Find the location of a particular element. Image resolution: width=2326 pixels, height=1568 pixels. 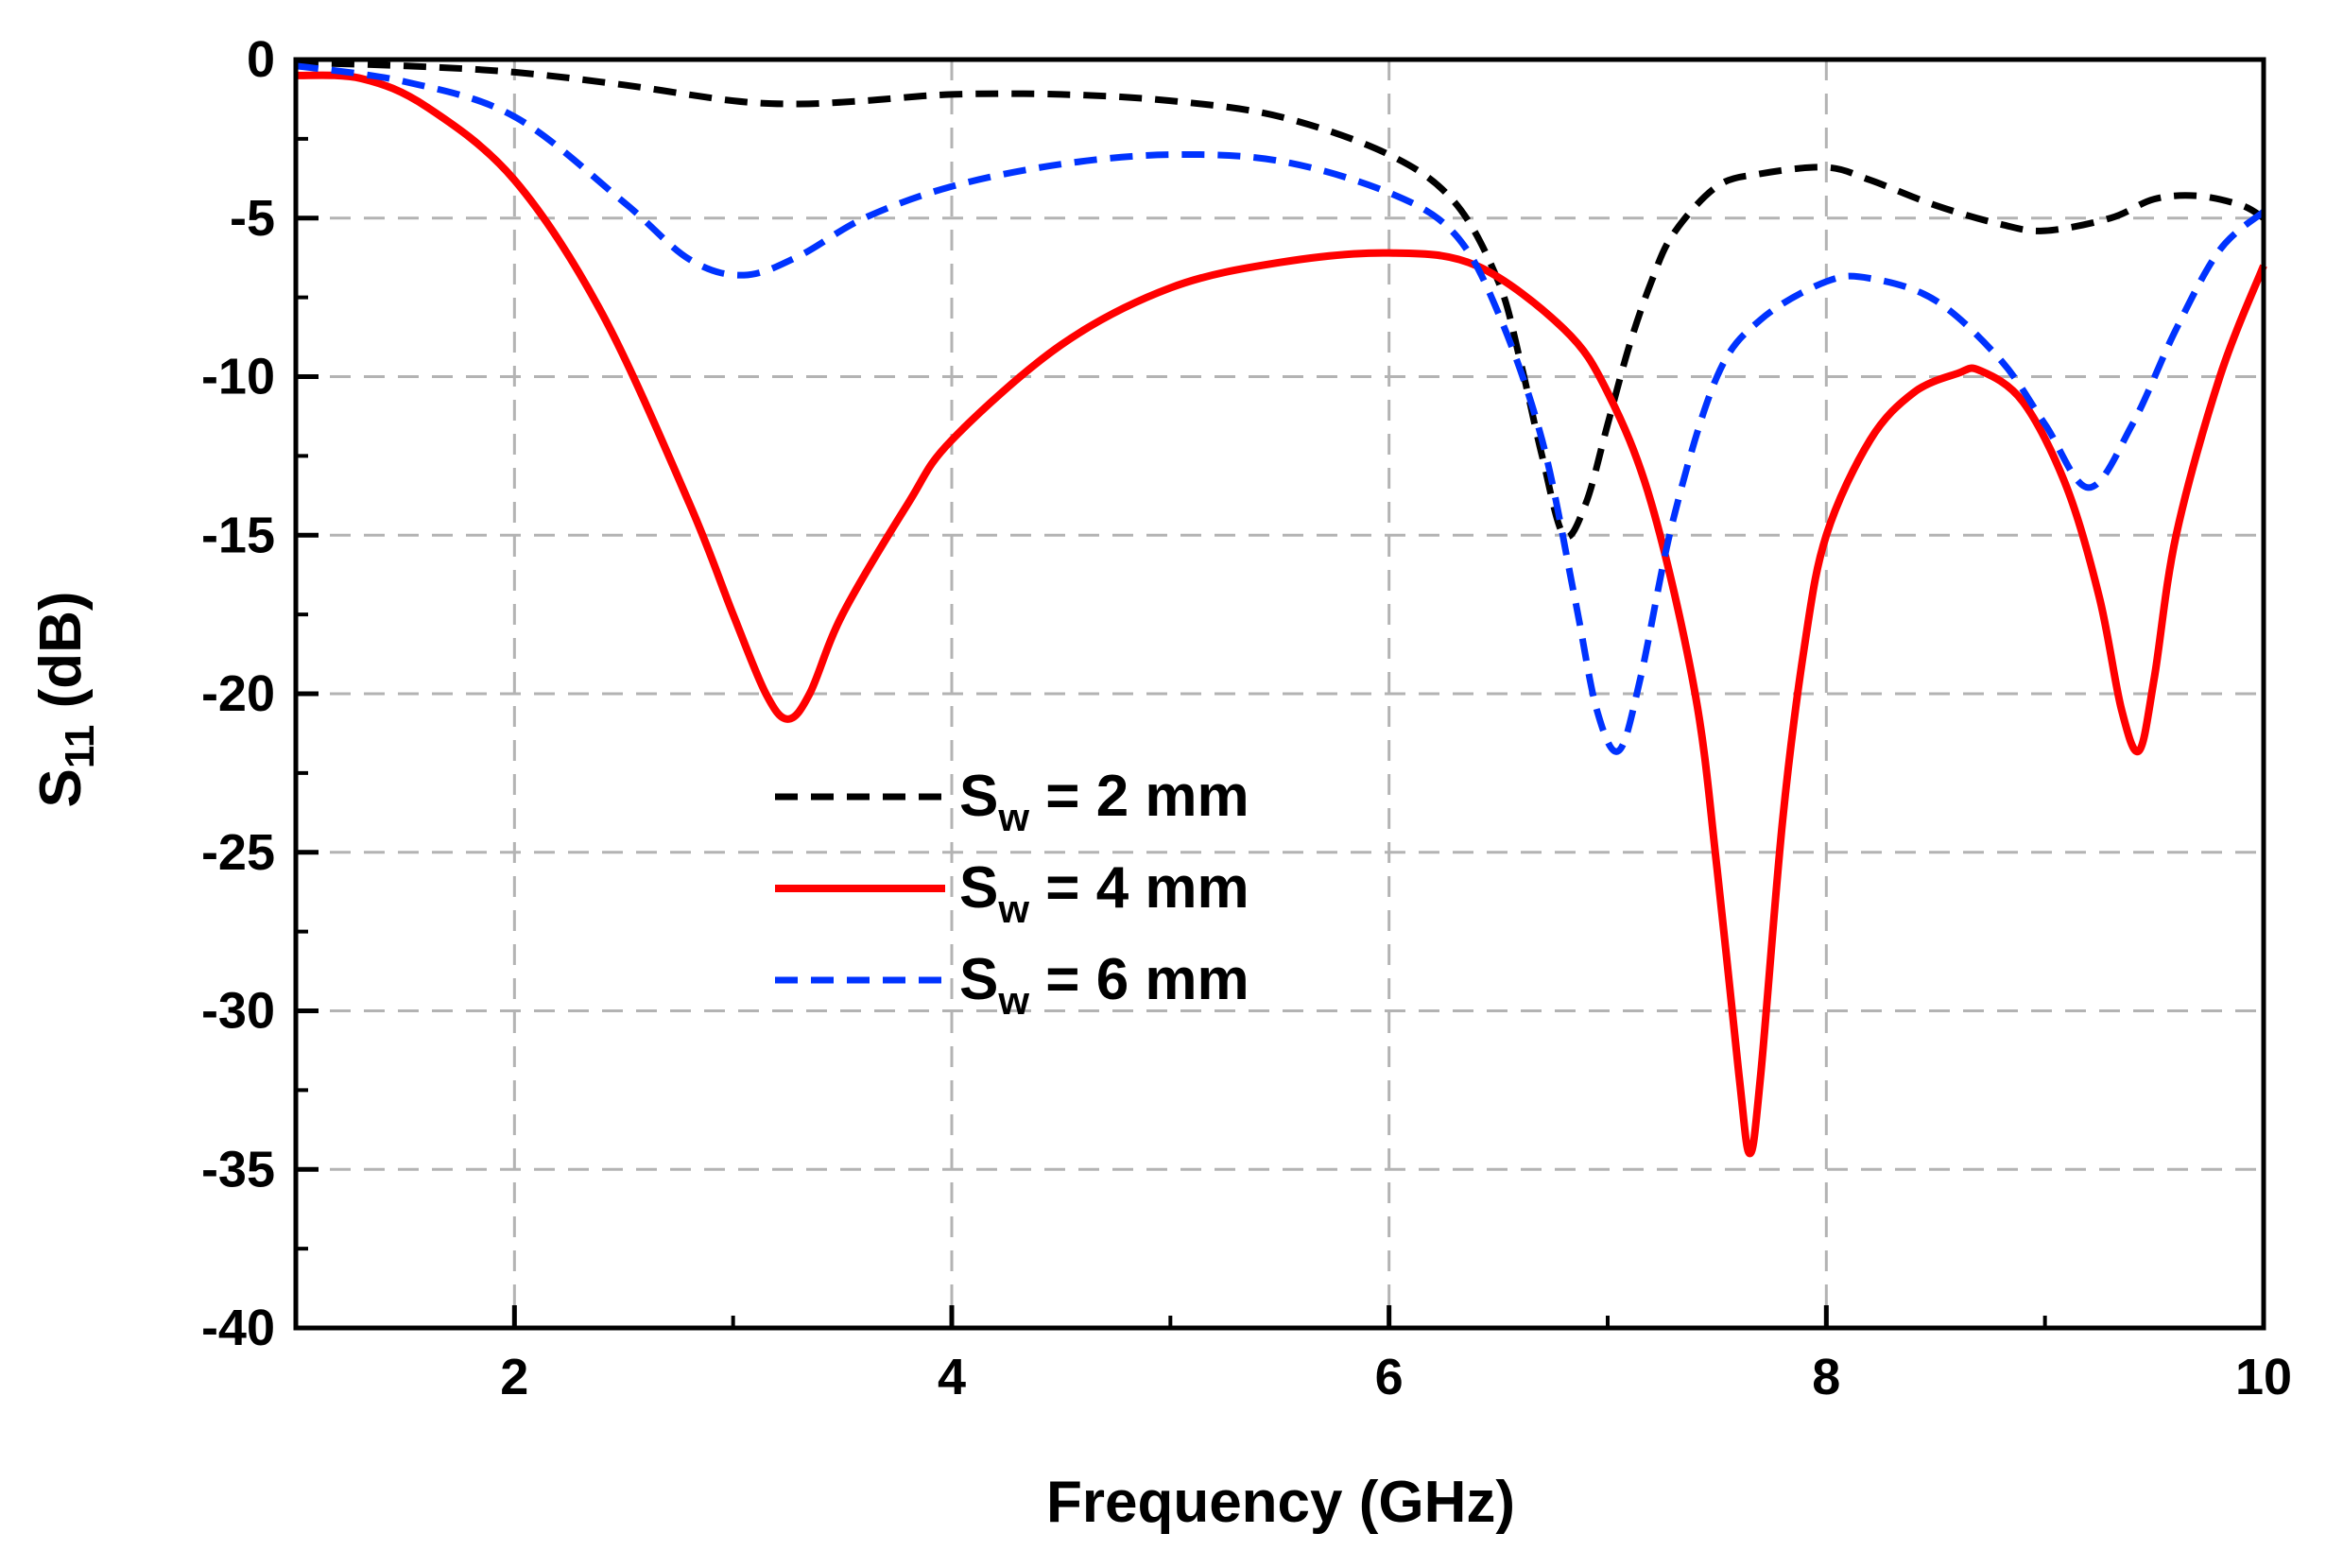

y-tick-label: 0 is located at coordinates (261, 59).